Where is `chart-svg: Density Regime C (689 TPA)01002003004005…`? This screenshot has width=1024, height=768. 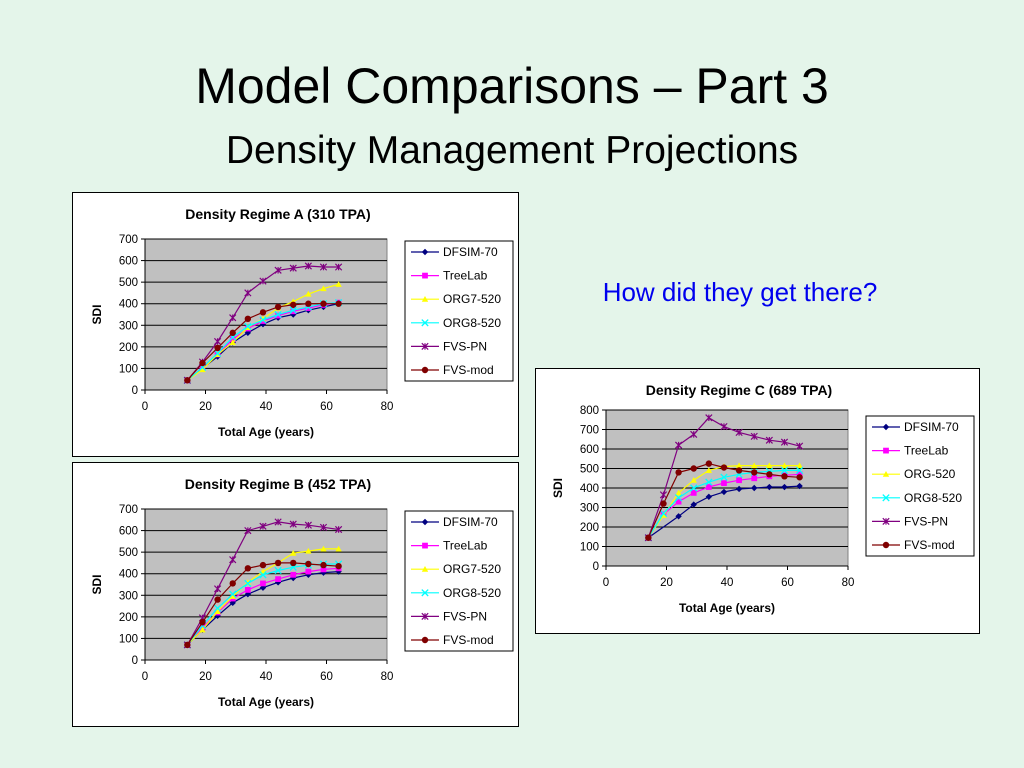 chart-svg: Density Regime C (689 TPA)01002003004005… is located at coordinates (763, 498).